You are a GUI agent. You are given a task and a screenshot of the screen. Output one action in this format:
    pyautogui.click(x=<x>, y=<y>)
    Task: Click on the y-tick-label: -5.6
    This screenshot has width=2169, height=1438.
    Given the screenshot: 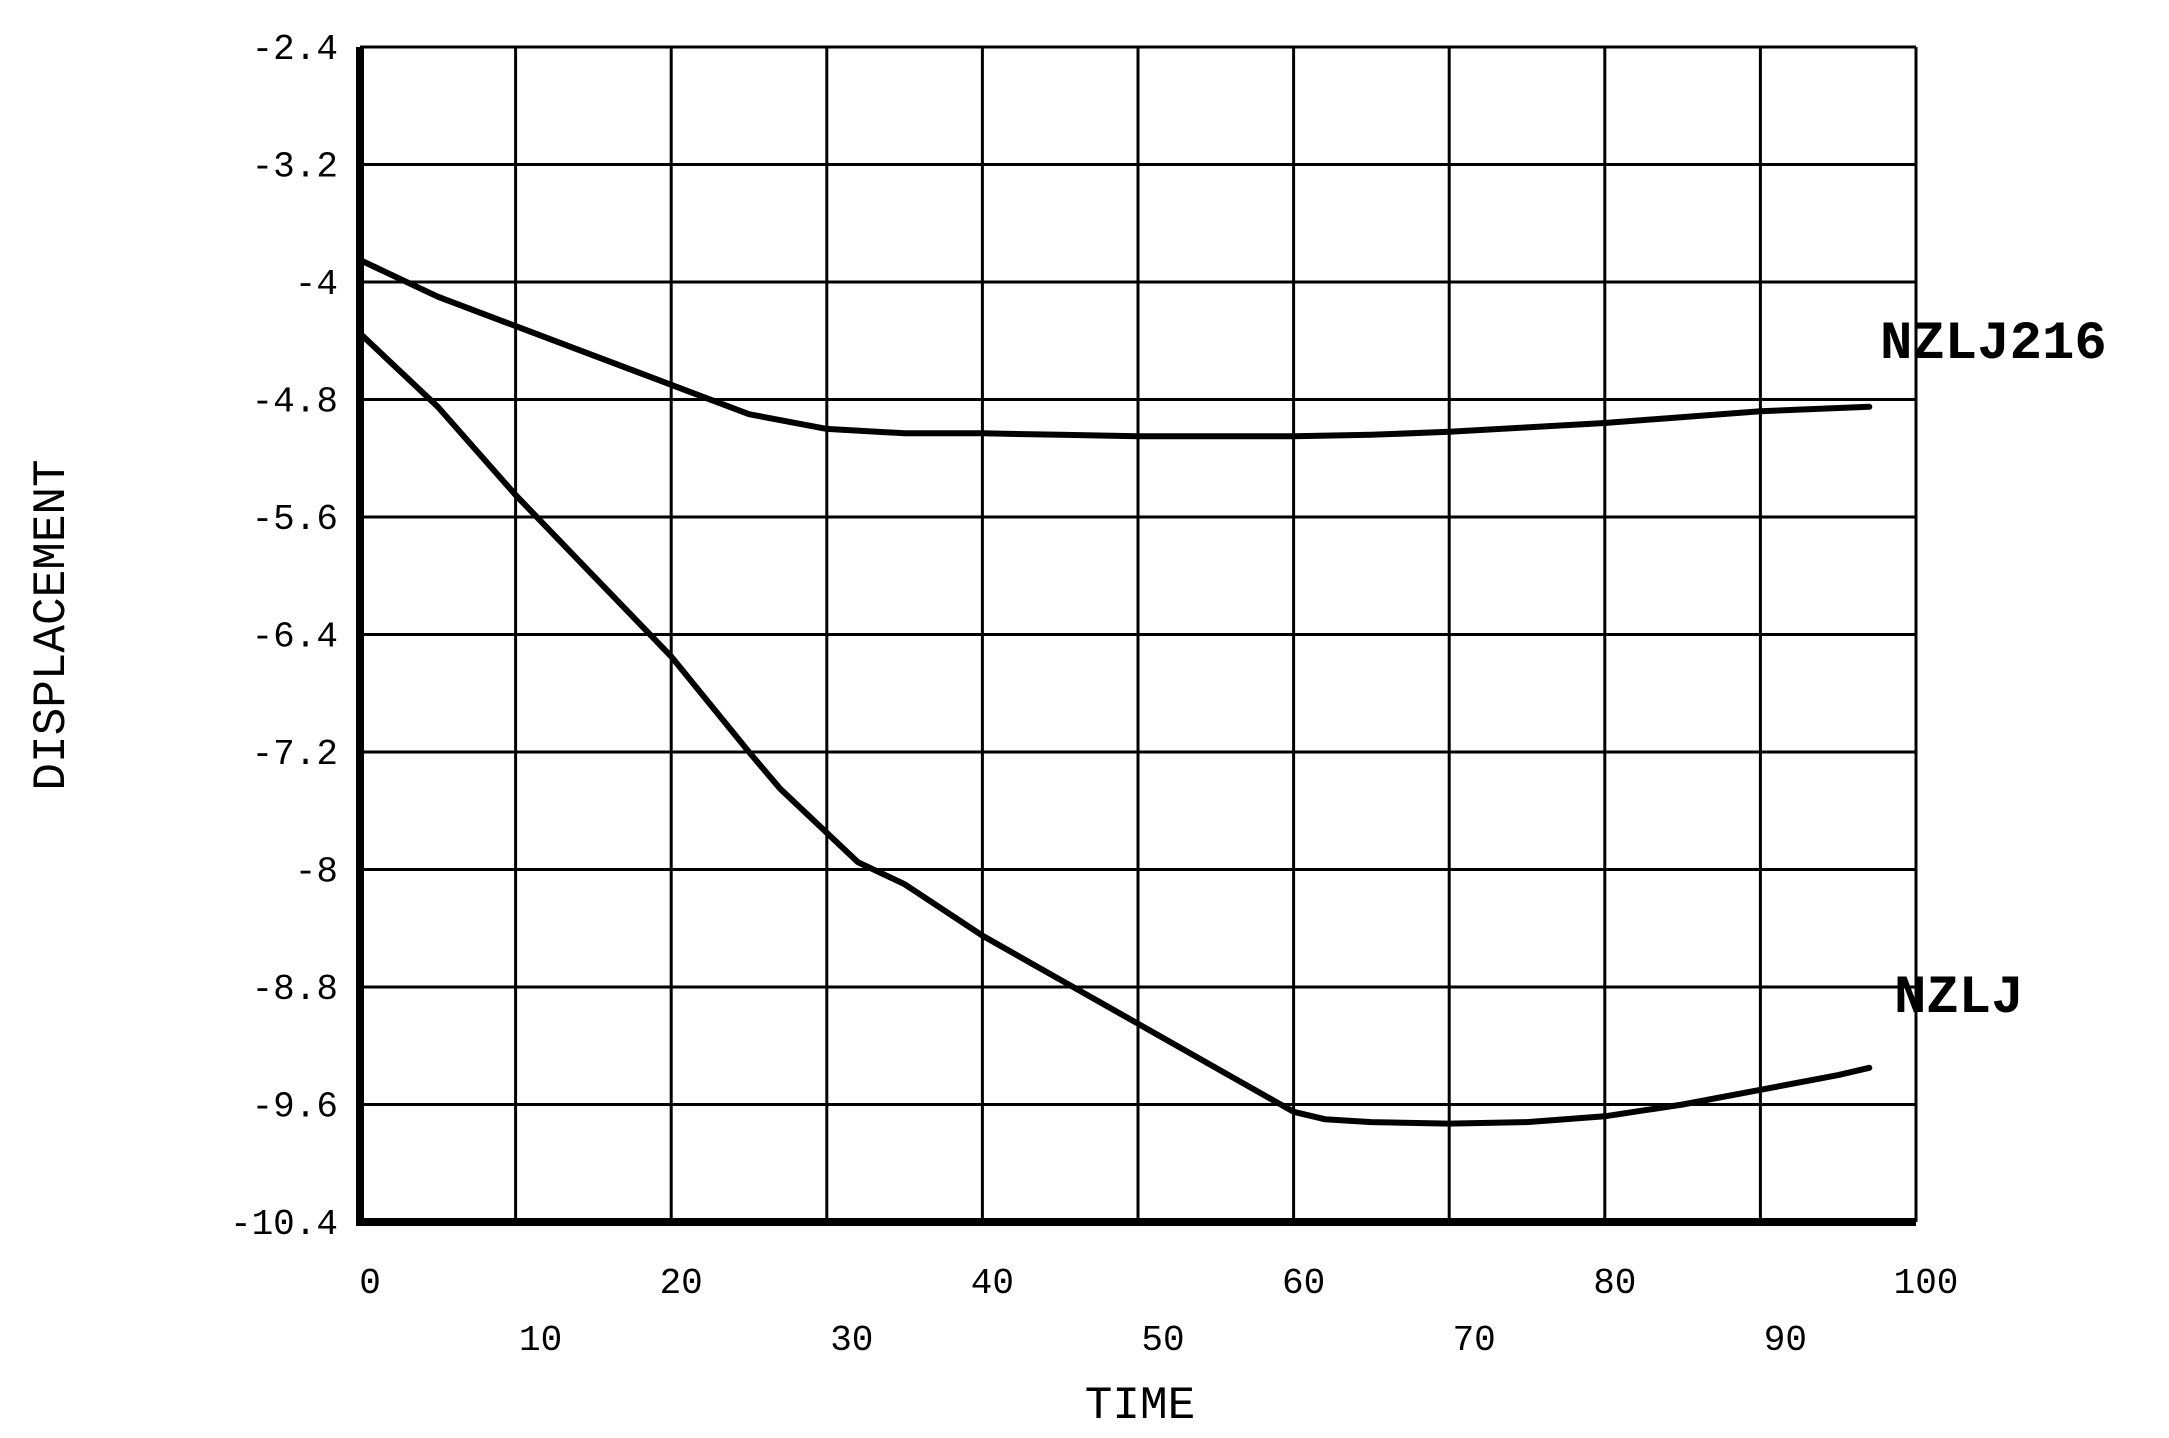 What is the action you would take?
    pyautogui.click(x=295, y=519)
    